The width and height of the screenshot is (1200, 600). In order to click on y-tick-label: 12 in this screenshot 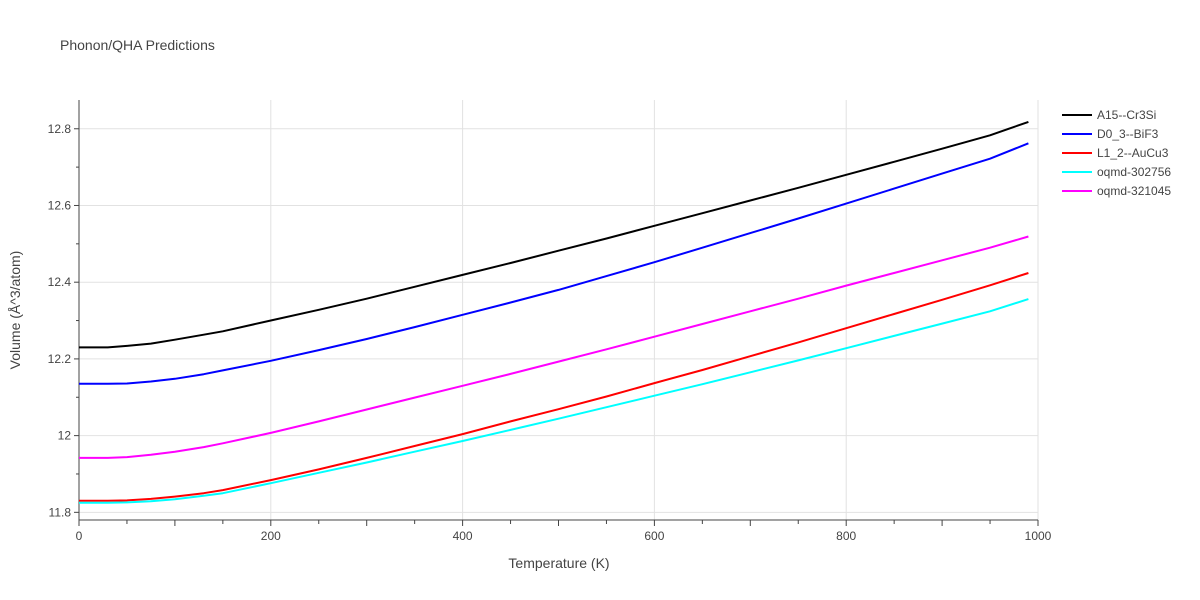, I will do `click(65, 436)`.